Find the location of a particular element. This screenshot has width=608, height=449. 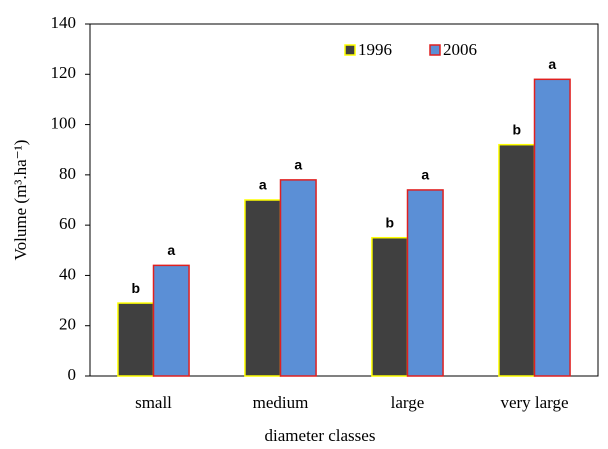

x-axis-label: diameter classes is located at coordinates (320, 435).